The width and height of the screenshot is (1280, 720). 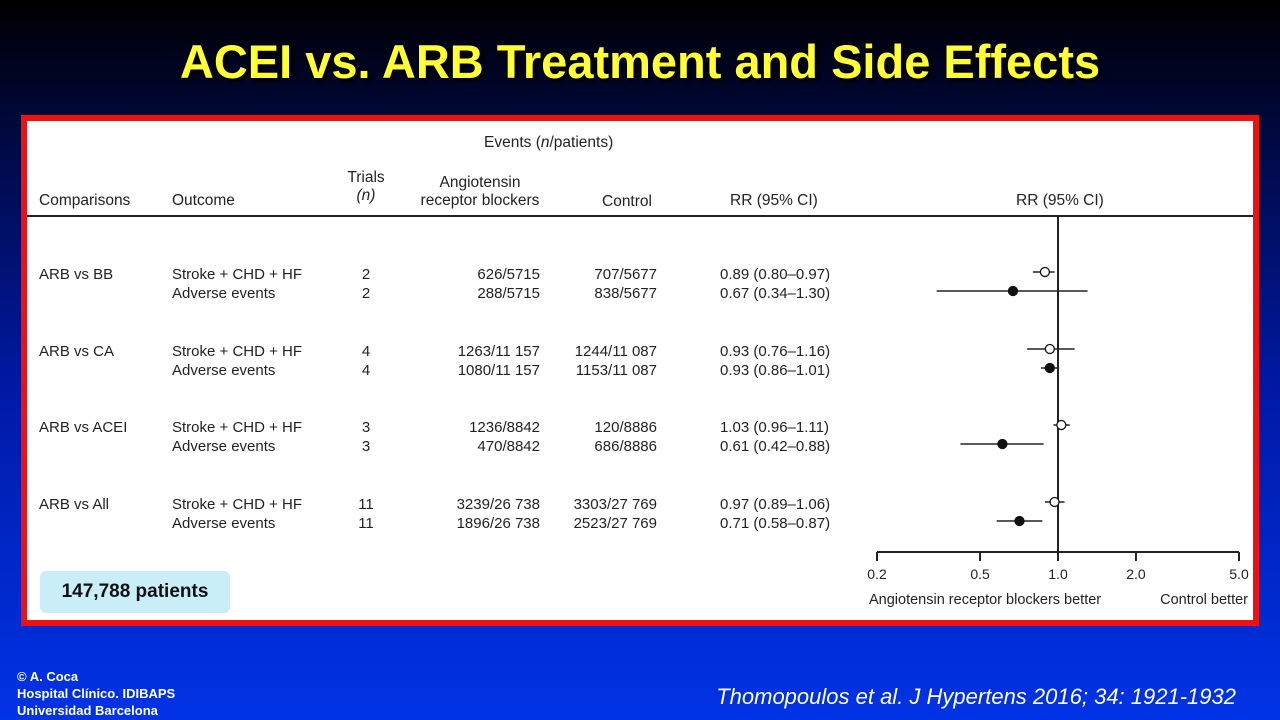 What do you see at coordinates (615, 351) in the screenshot?
I see `control-events-cell: 1244/11 087` at bounding box center [615, 351].